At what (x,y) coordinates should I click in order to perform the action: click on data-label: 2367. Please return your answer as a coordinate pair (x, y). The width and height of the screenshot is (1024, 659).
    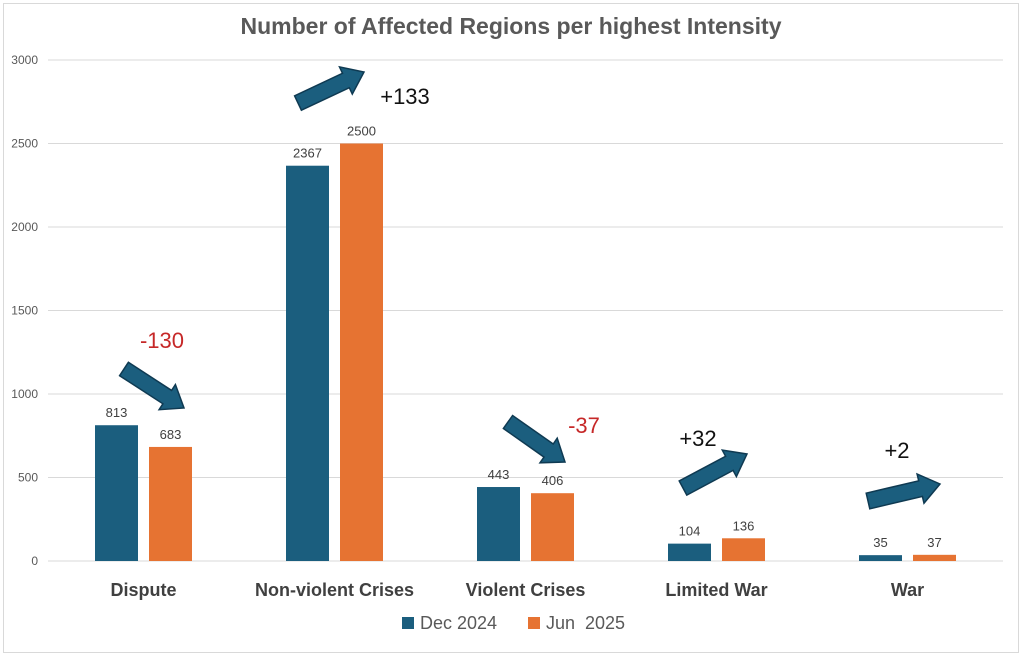
    Looking at the image, I should click on (307, 153).